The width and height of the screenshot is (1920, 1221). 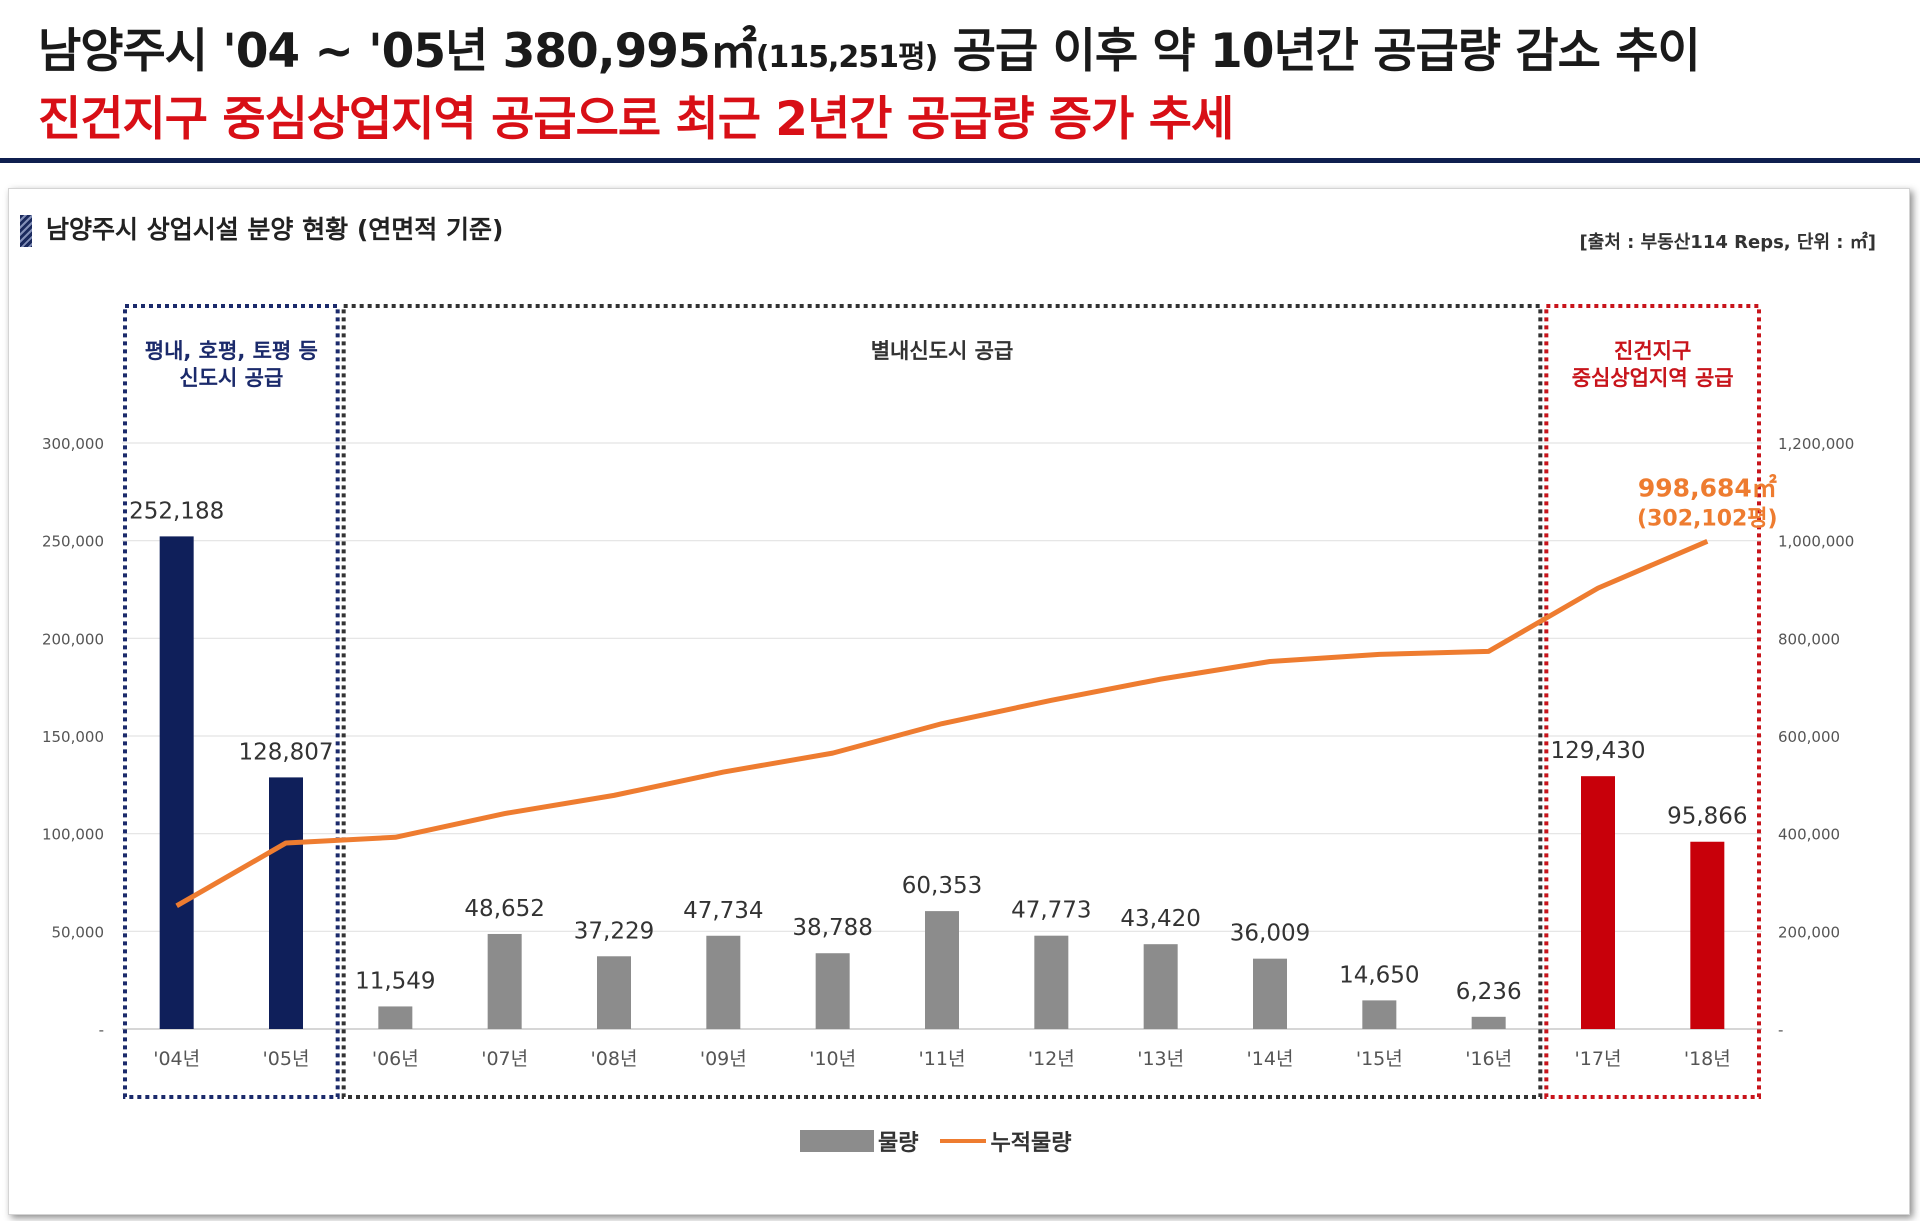 I want to click on x-tick-label: '08년, so click(x=614, y=1059).